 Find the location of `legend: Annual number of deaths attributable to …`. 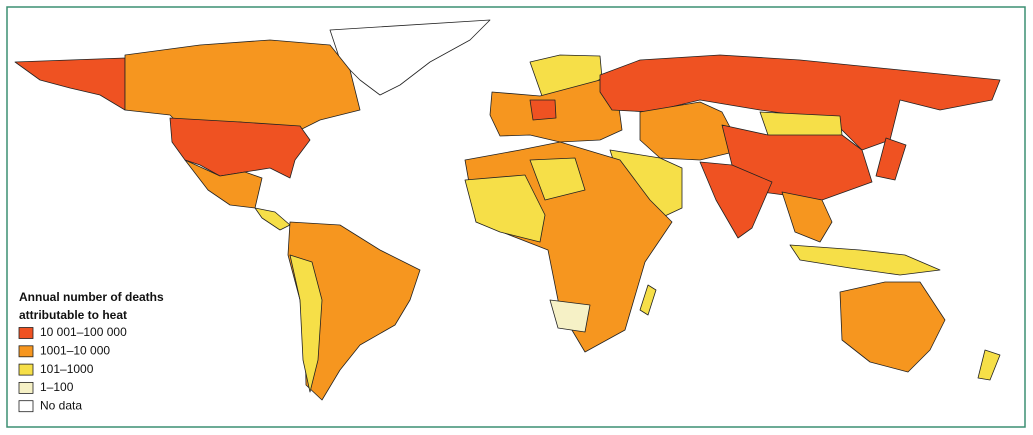

legend: Annual number of deaths attributable to … is located at coordinates (91, 351).